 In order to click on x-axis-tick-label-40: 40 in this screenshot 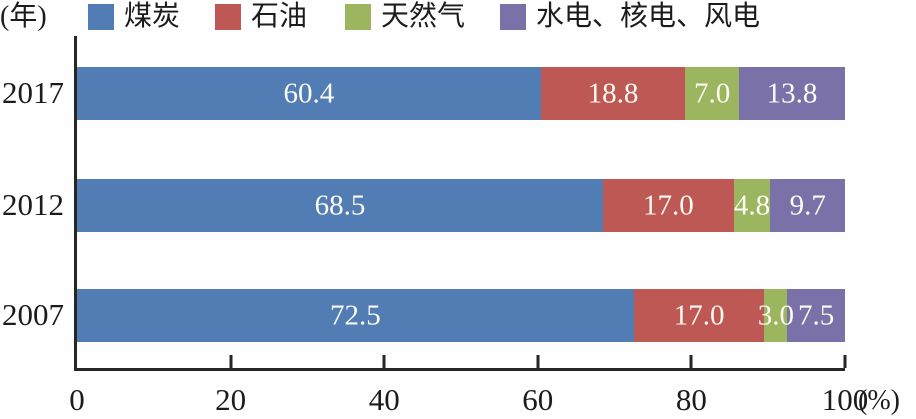, I will do `click(384, 399)`.